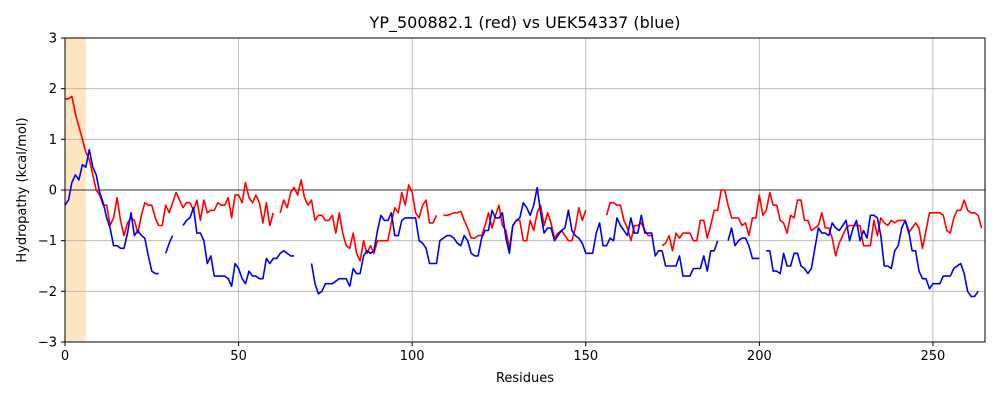 Image resolution: width=1000 pixels, height=400 pixels. I want to click on y-tick-label: −1, so click(47, 241).